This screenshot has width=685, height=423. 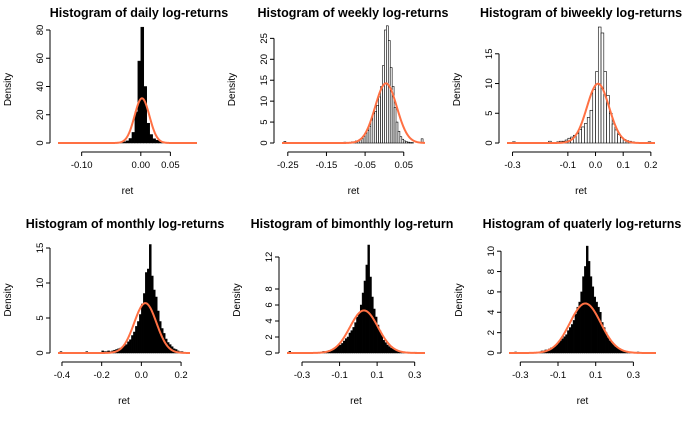 What do you see at coordinates (403, 165) in the screenshot?
I see `x-tick-label: 0.05` at bounding box center [403, 165].